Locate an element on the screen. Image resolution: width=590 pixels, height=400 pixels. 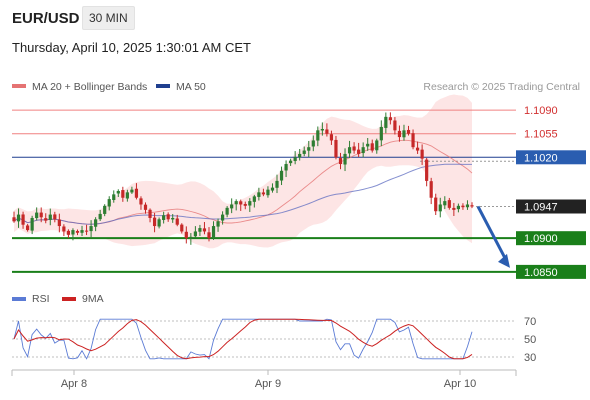
rsi-tick-label: 30 is located at coordinates (530, 358).